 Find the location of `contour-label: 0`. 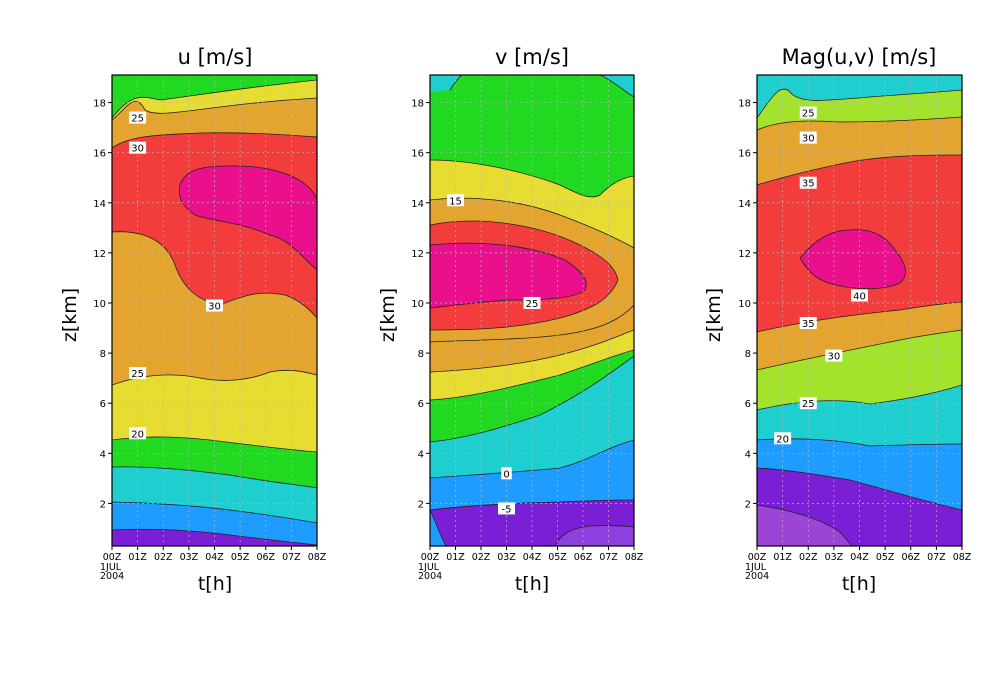

contour-label: 0 is located at coordinates (506, 474).